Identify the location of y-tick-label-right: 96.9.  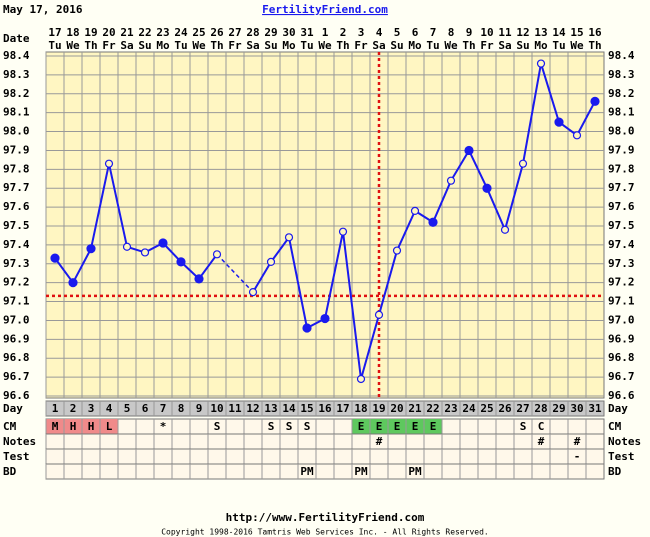
(621, 338).